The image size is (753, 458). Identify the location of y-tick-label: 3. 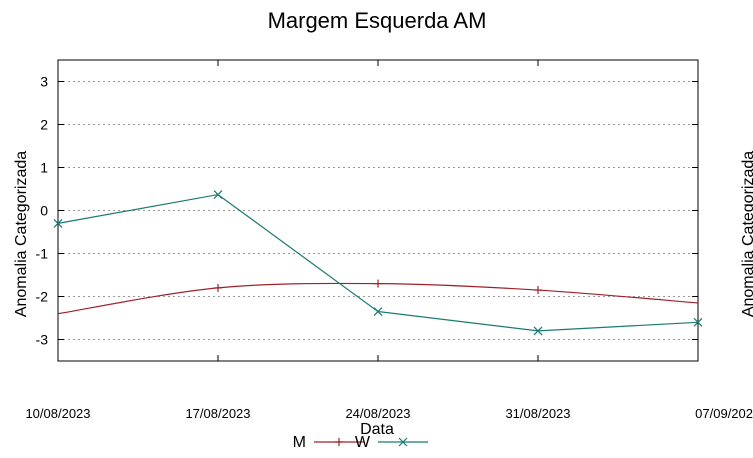
(44, 82).